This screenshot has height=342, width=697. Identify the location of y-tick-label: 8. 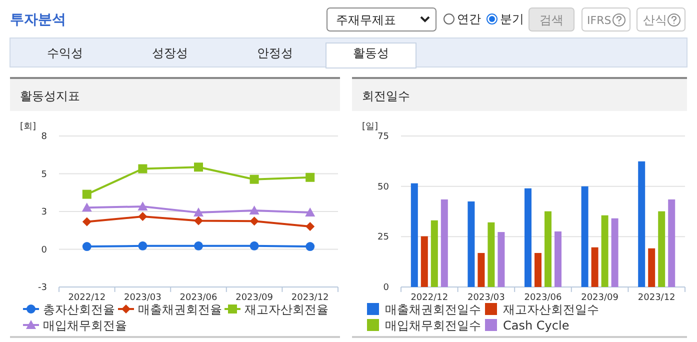
(44, 137).